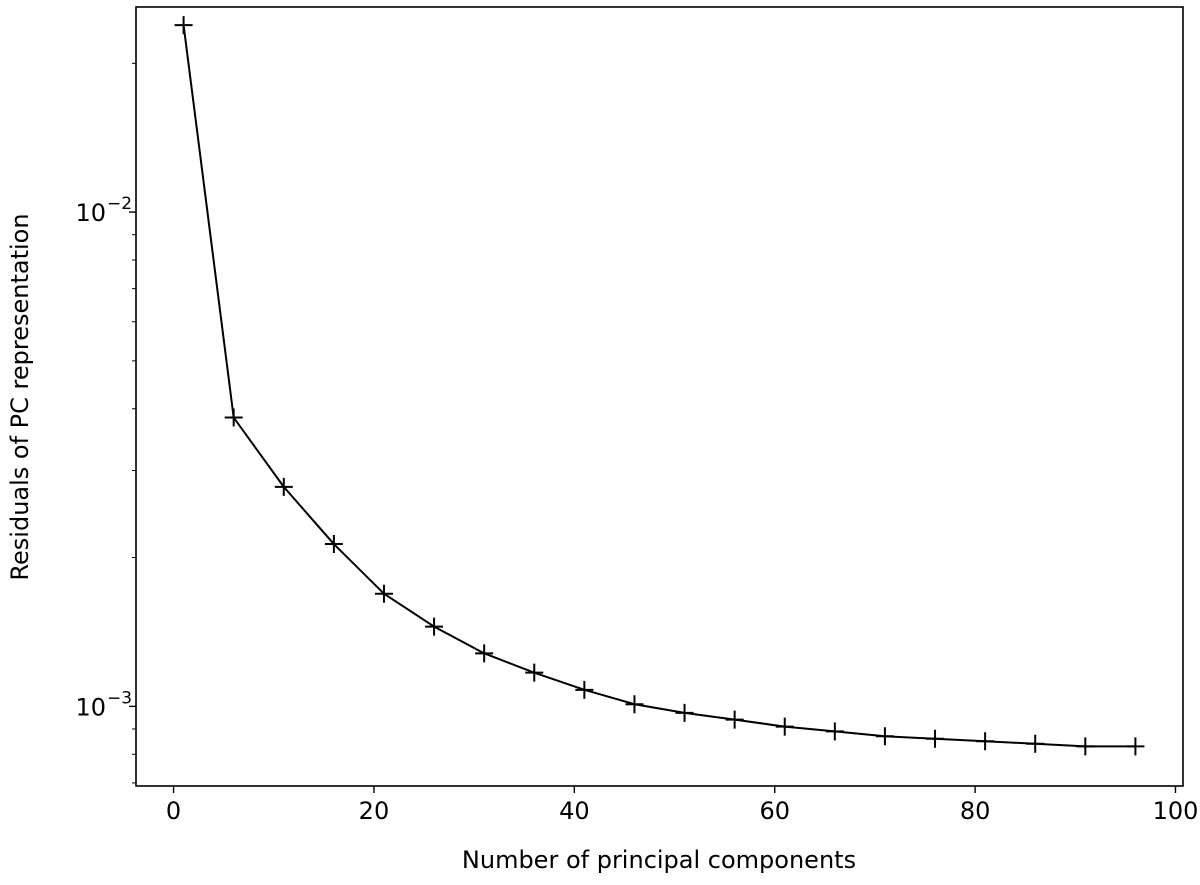 Image resolution: width=1200 pixels, height=885 pixels. What do you see at coordinates (574, 811) in the screenshot?
I see `x-tick-label: 40` at bounding box center [574, 811].